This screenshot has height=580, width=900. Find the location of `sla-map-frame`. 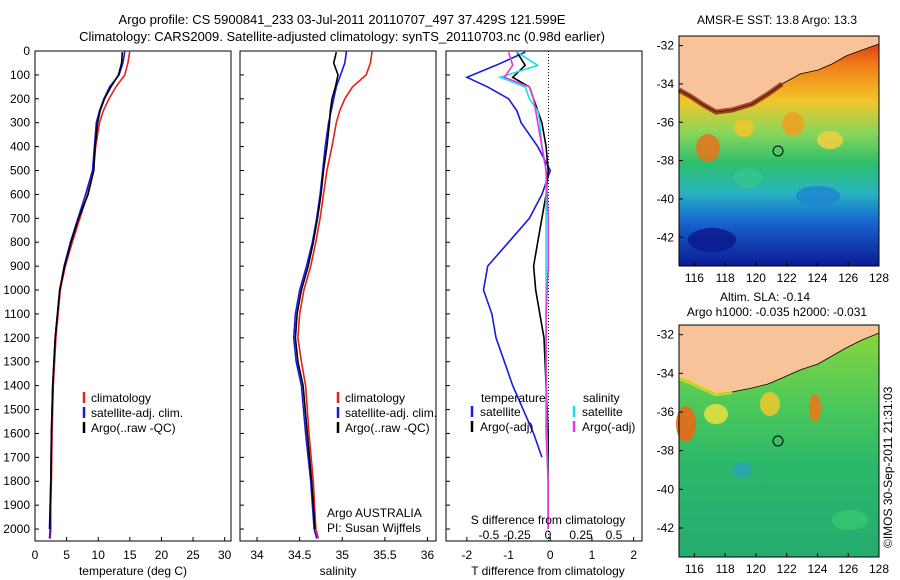

sla-map-frame is located at coordinates (779, 441).